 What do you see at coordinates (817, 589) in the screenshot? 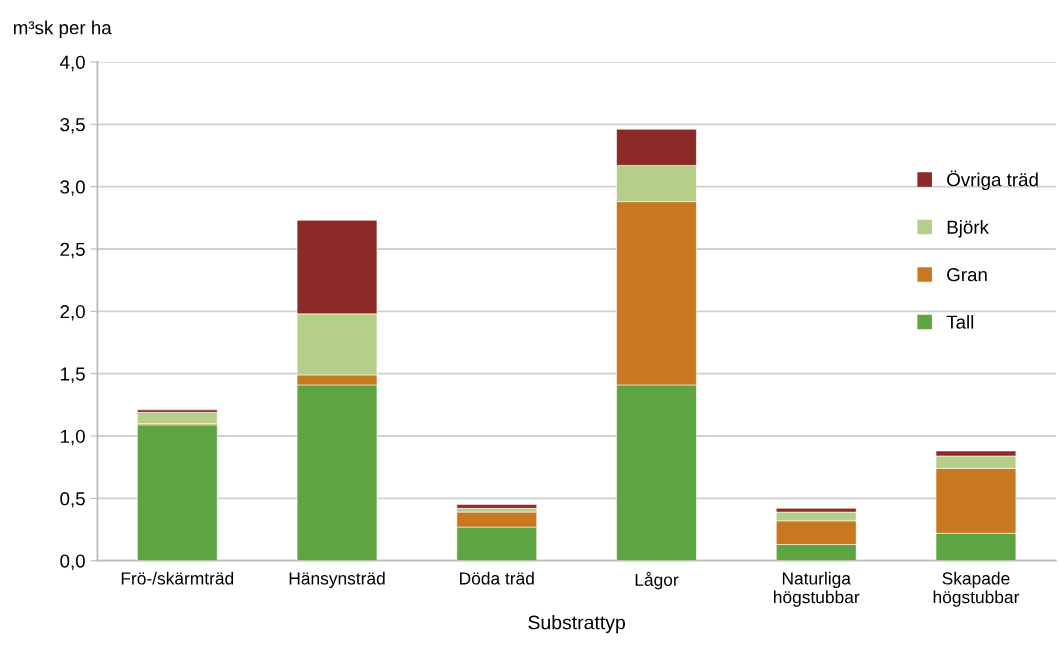
I see `x-tick-label: Naturliga högstubbar` at bounding box center [817, 589].